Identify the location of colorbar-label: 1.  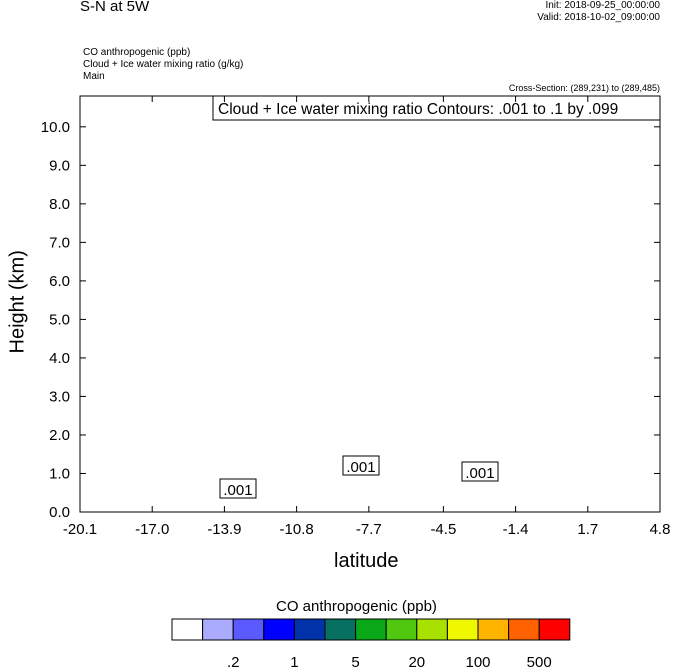
(294, 661).